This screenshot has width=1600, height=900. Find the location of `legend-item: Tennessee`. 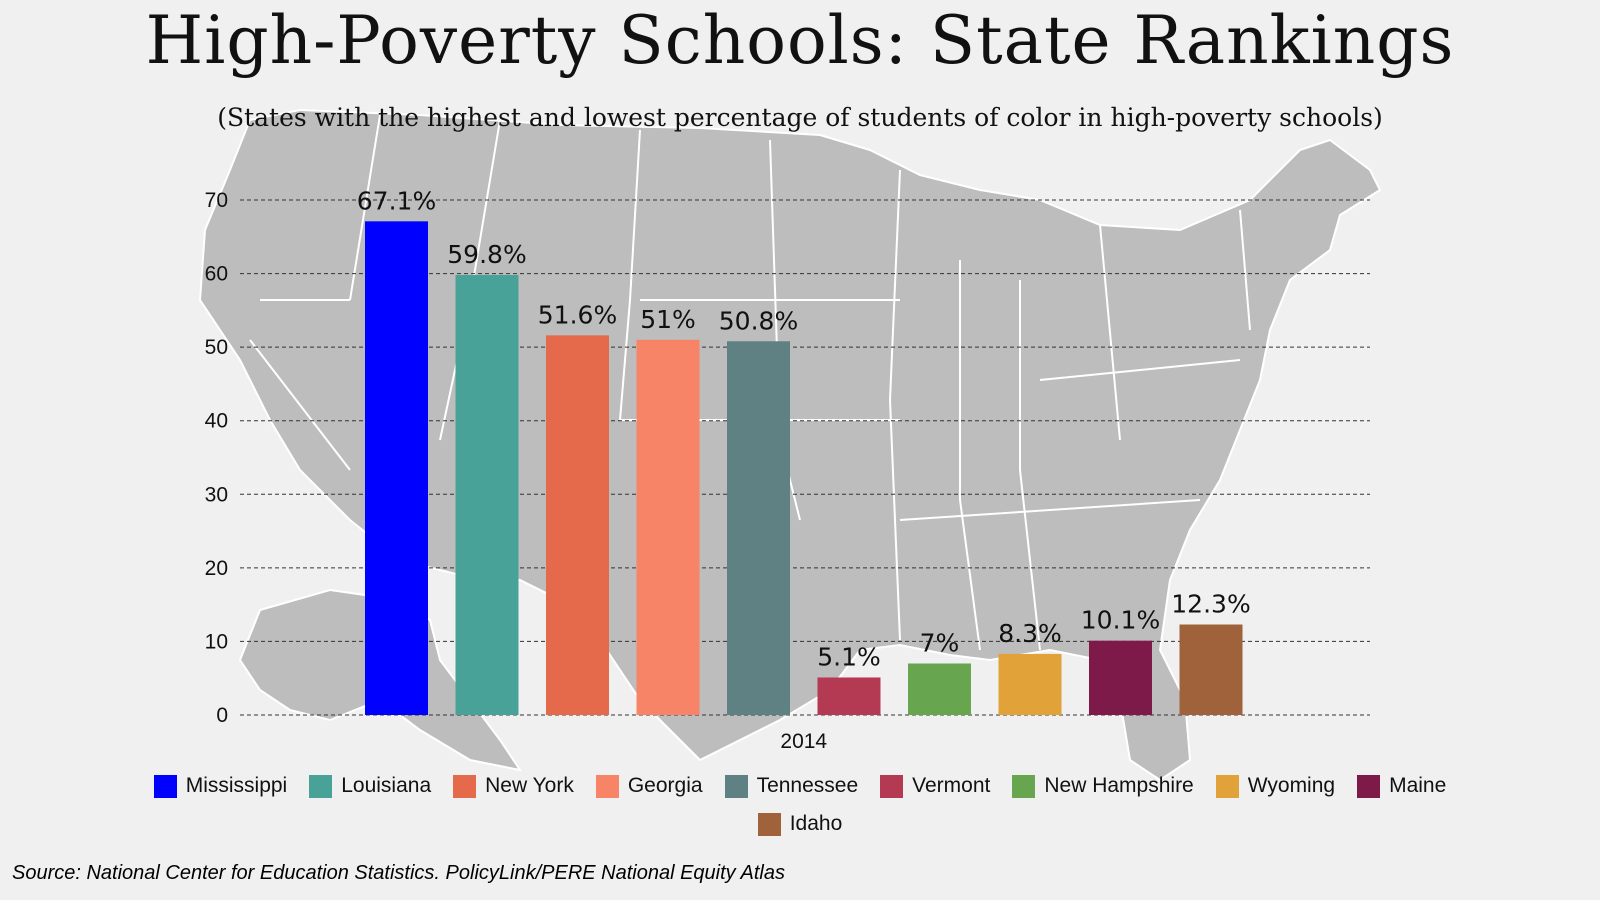

legend-item: Tennessee is located at coordinates (791, 786).